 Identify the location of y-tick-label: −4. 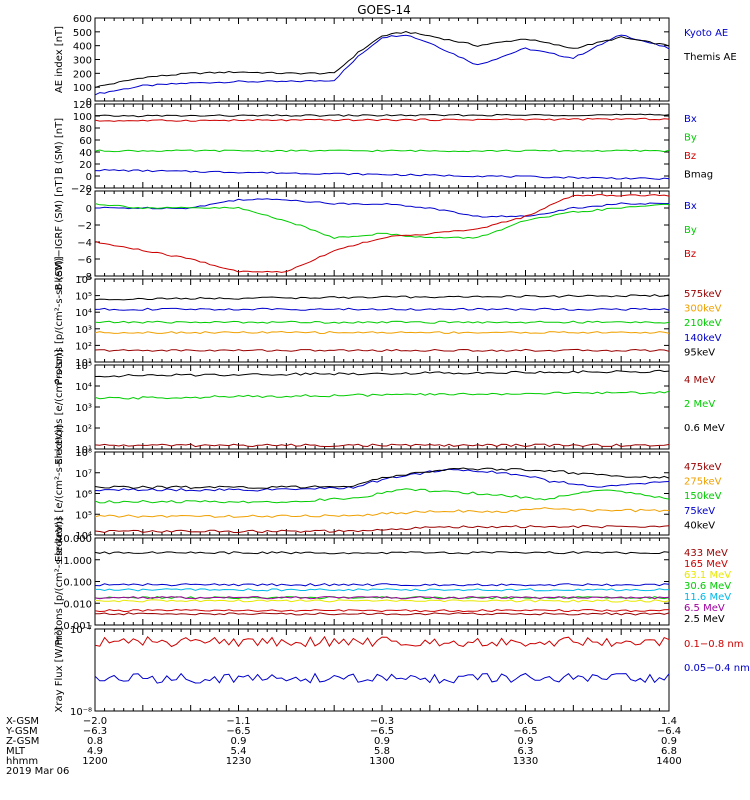
(84, 243).